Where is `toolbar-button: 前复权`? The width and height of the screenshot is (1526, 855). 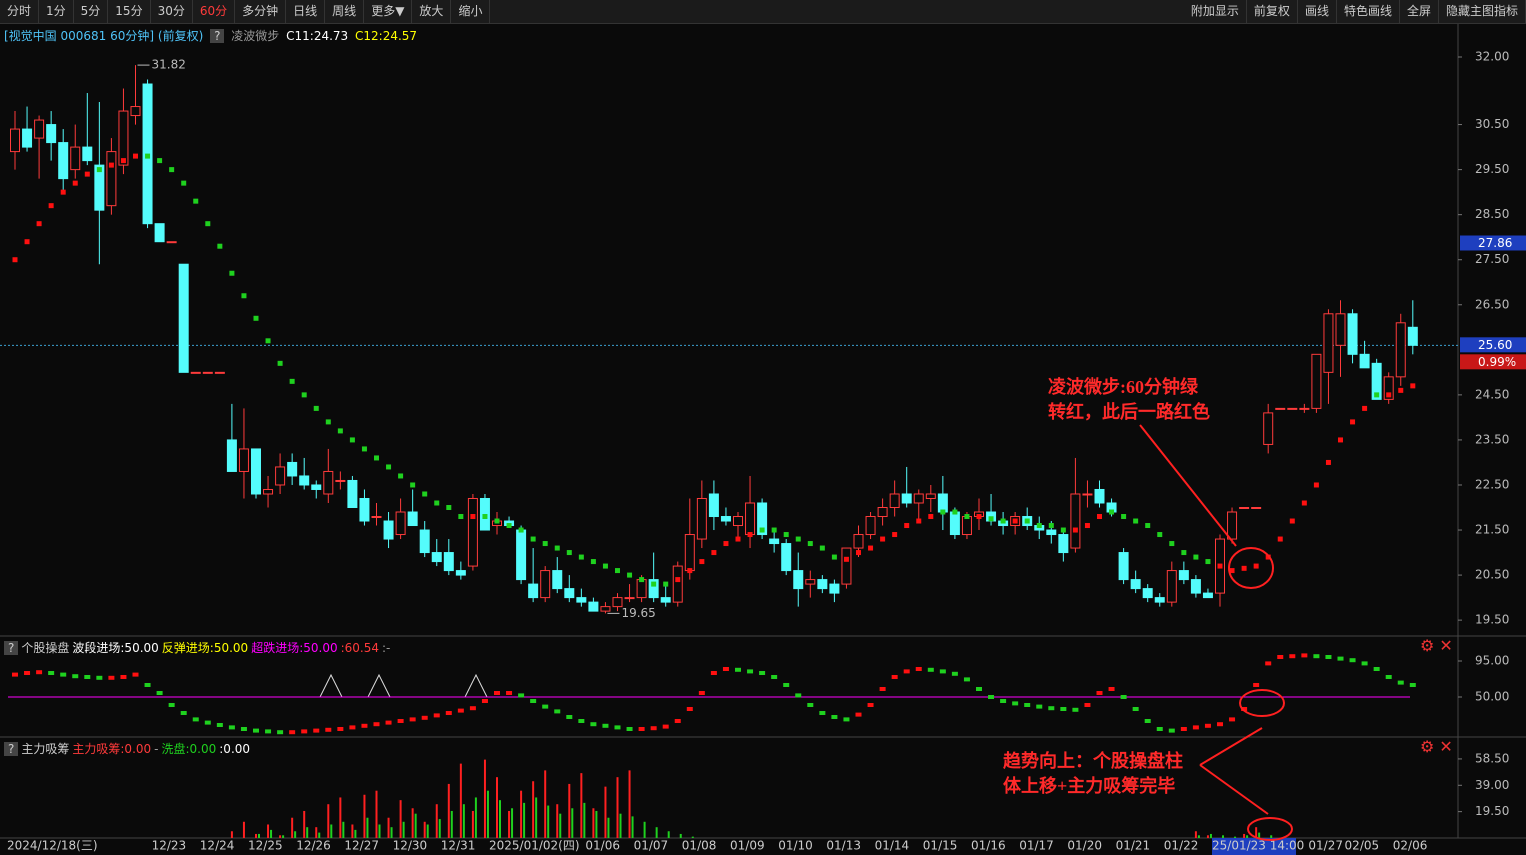
toolbar-button: 前复权 is located at coordinates (1272, 11).